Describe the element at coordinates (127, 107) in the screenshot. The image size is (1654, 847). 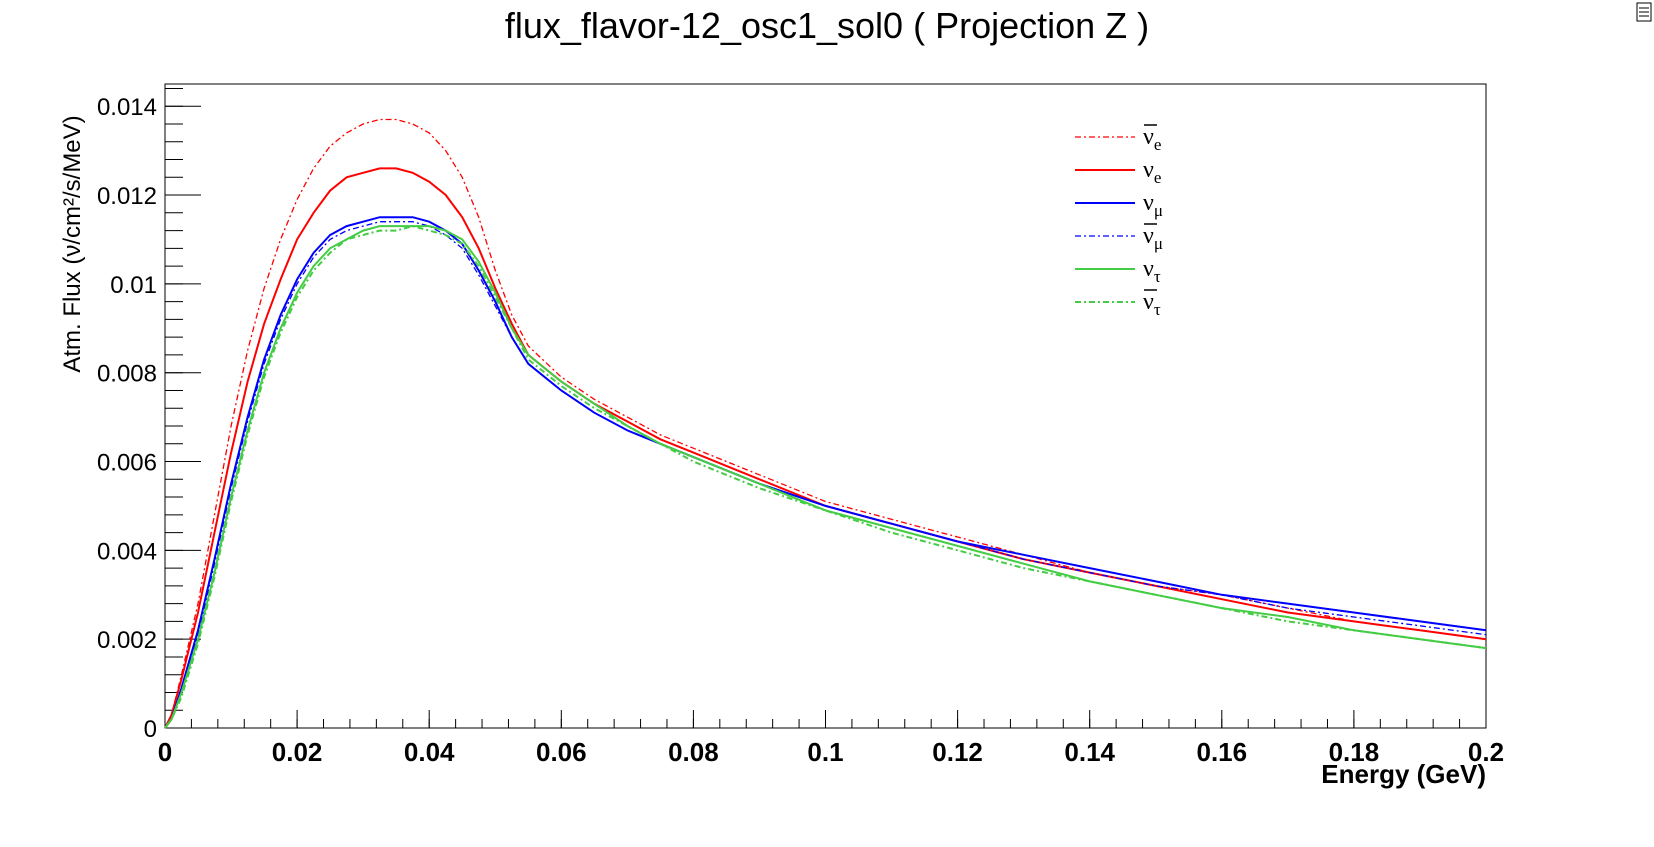
I see `y-tick-label: 0.014` at that location.